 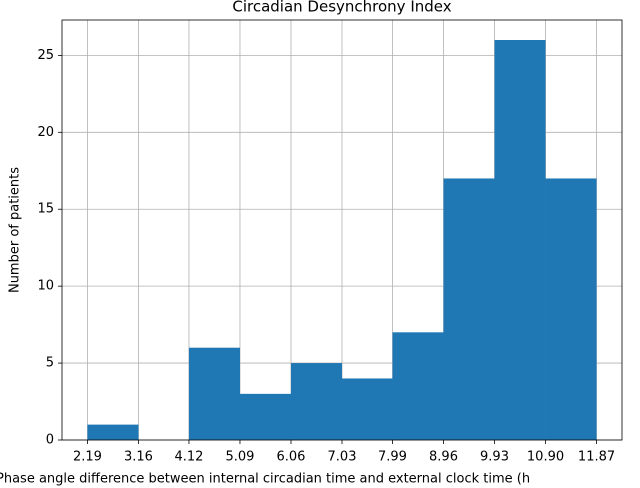 I want to click on x-tick-label: 3.16, so click(x=138, y=457).